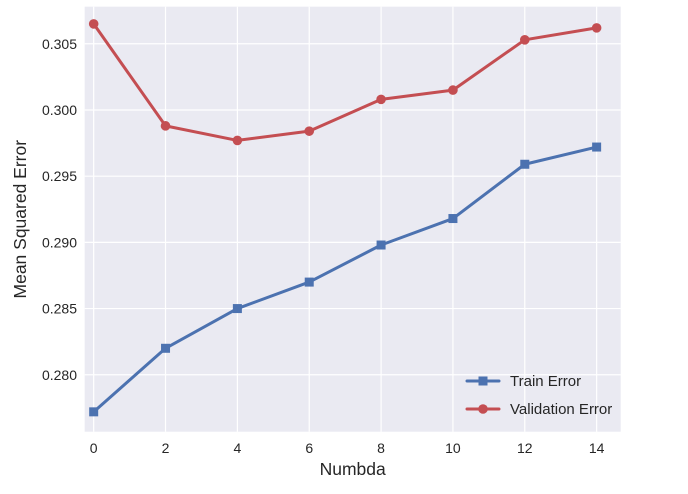 Image resolution: width=688 pixels, height=494 pixels. I want to click on x-tick-label: 2, so click(166, 448).